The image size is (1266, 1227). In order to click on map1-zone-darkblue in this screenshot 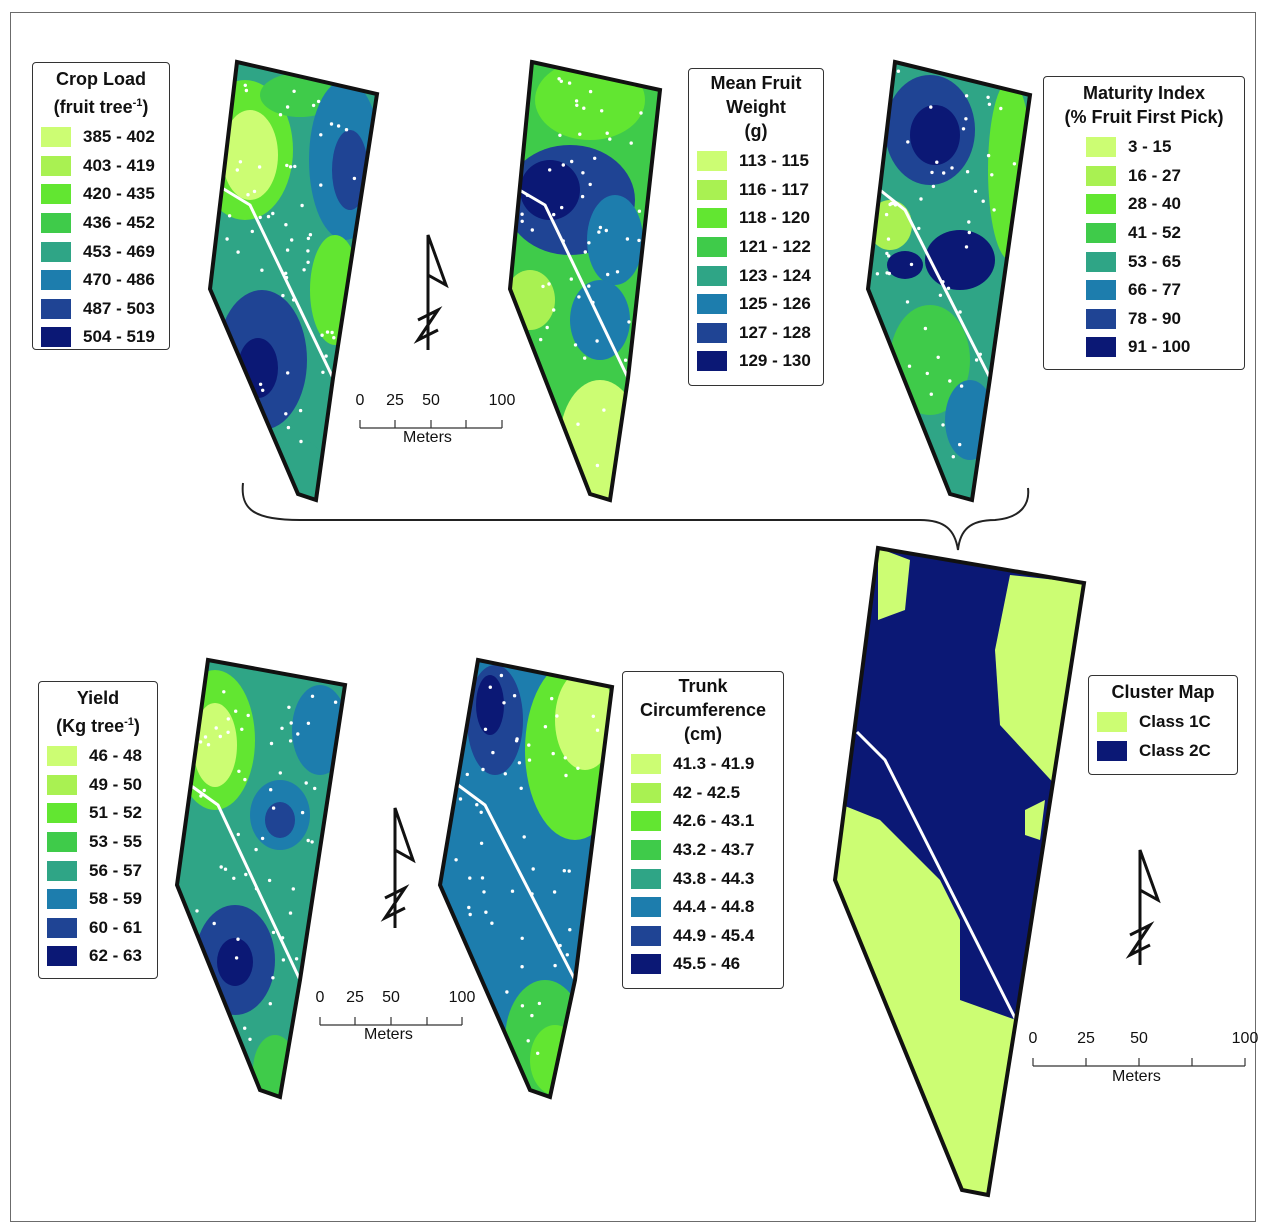, I will do `click(350, 170)`.